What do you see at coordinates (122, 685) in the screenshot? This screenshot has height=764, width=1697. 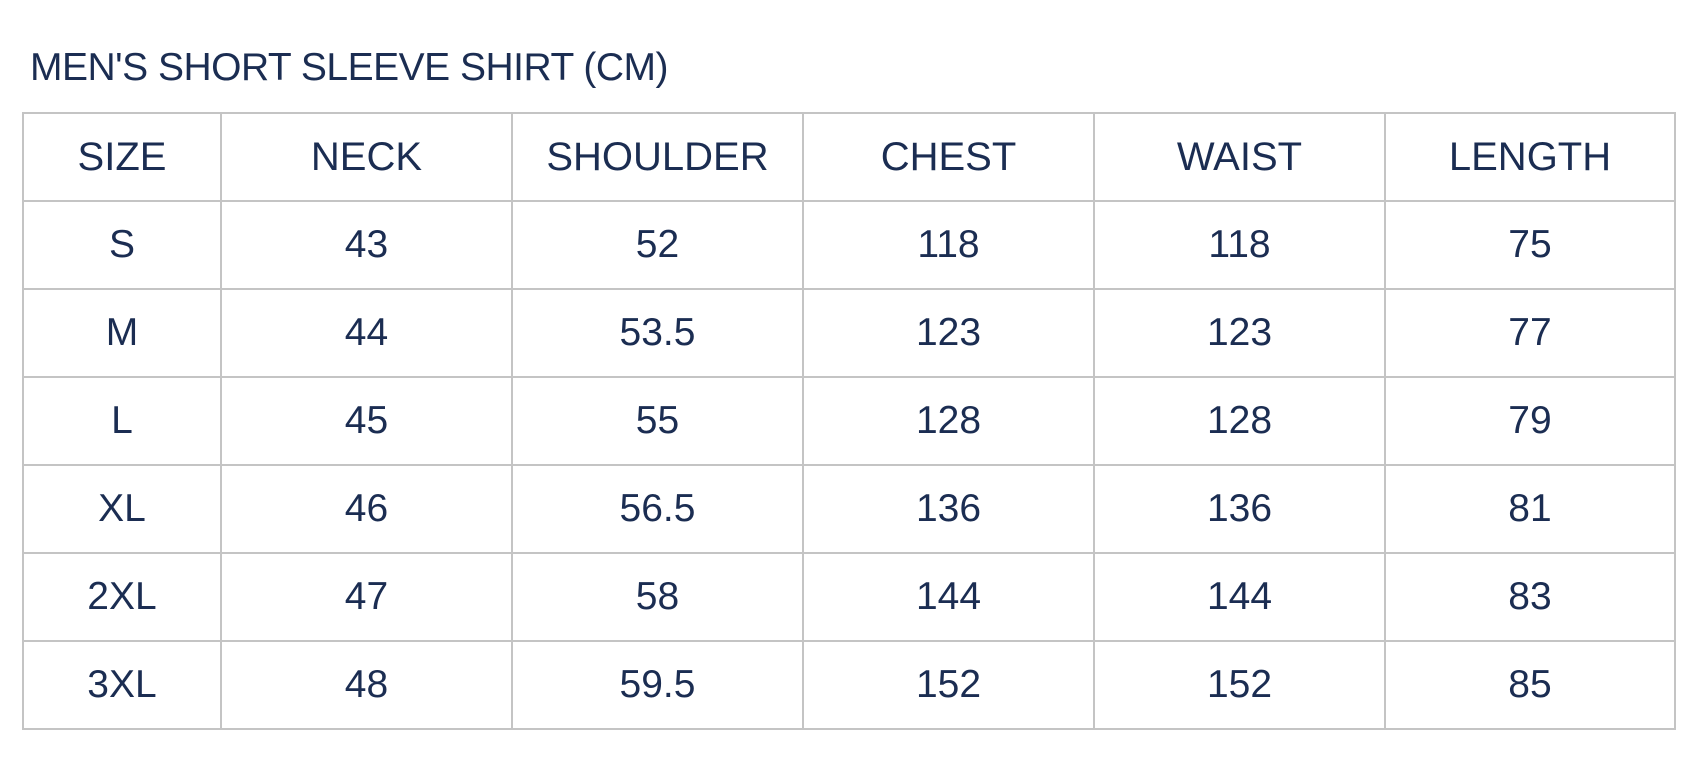 I see `cell-size: 3XL` at bounding box center [122, 685].